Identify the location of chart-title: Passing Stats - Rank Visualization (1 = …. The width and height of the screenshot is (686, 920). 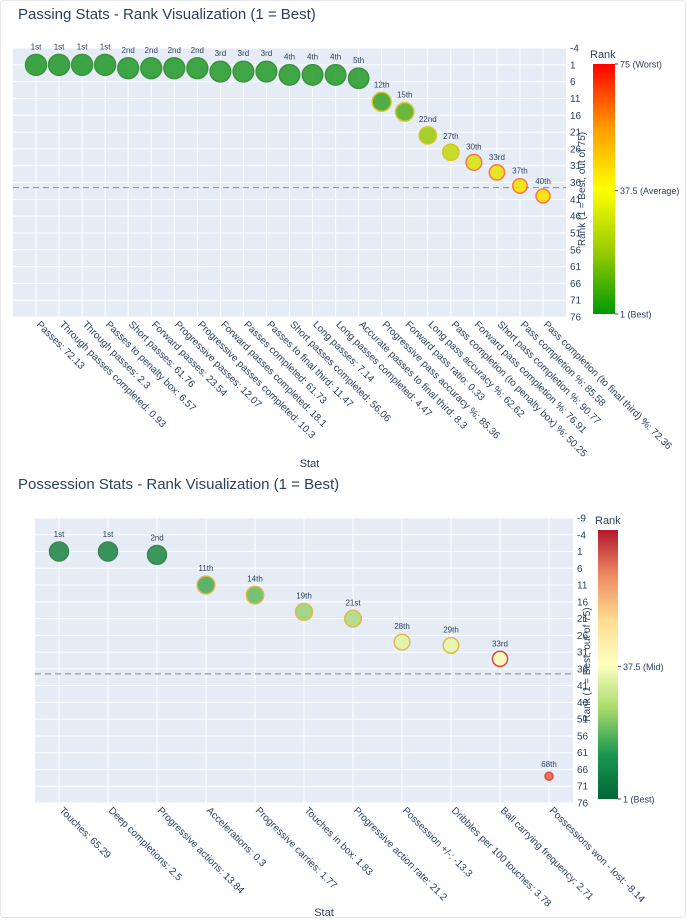
(167, 14).